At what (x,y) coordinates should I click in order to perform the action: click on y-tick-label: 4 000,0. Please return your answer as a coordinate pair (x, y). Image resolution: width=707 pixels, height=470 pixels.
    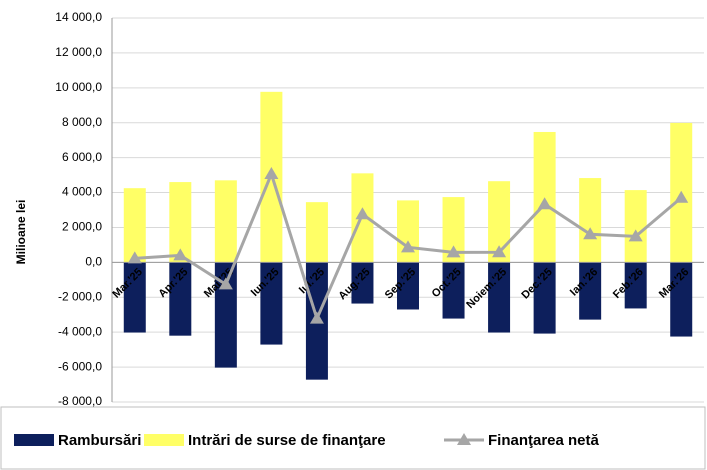
    Looking at the image, I should click on (82, 192).